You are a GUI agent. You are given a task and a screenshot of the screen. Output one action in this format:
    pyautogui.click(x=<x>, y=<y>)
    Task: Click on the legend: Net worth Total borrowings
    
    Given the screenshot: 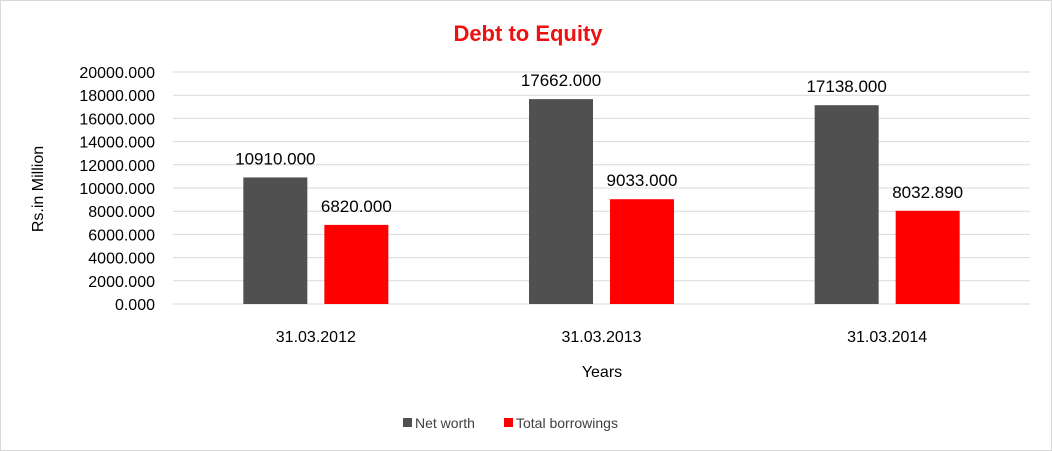 What is the action you would take?
    pyautogui.click(x=510, y=423)
    